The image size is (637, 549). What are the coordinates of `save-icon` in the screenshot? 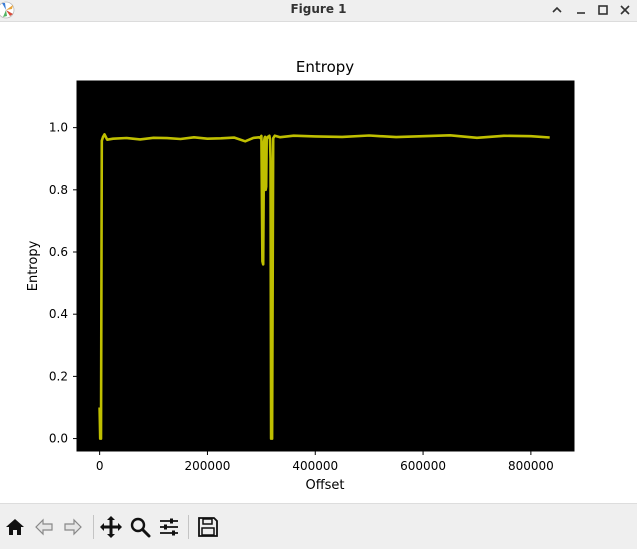 It's located at (208, 527).